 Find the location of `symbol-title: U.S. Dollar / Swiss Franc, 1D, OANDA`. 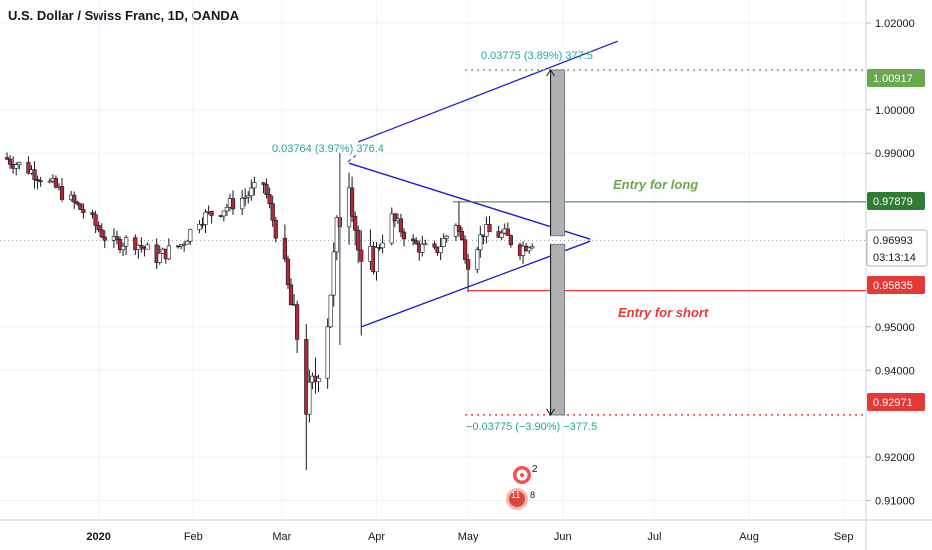

symbol-title: U.S. Dollar / Swiss Franc, 1D, OANDA is located at coordinates (124, 15).